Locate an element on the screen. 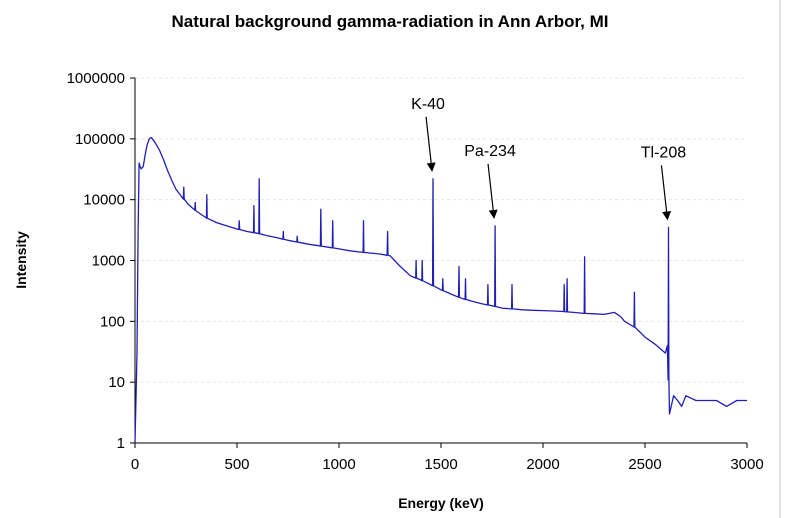 This screenshot has width=800, height=518. x-tick-label: 3000 is located at coordinates (746, 464).